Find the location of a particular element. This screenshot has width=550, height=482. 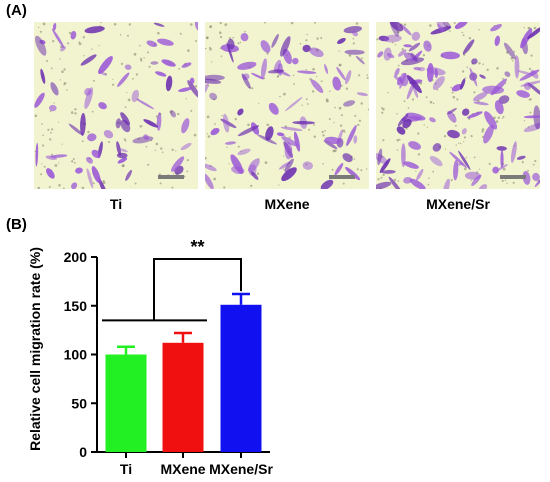

micrograph-caption-mxene: MXene is located at coordinates (287, 204).